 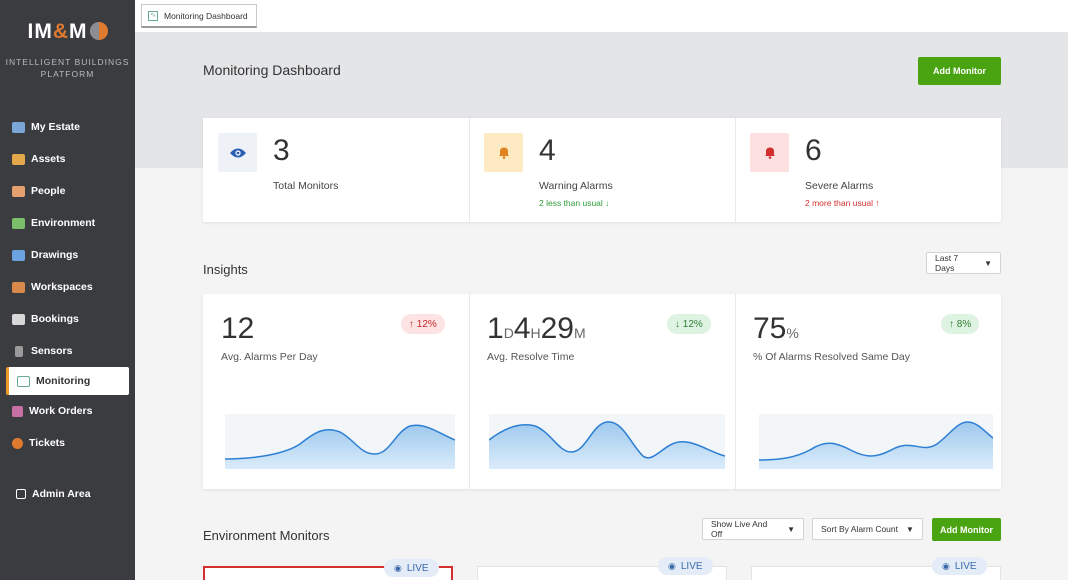 What do you see at coordinates (966, 529) in the screenshot?
I see `add-environment-monitor-button: Add Monitor` at bounding box center [966, 529].